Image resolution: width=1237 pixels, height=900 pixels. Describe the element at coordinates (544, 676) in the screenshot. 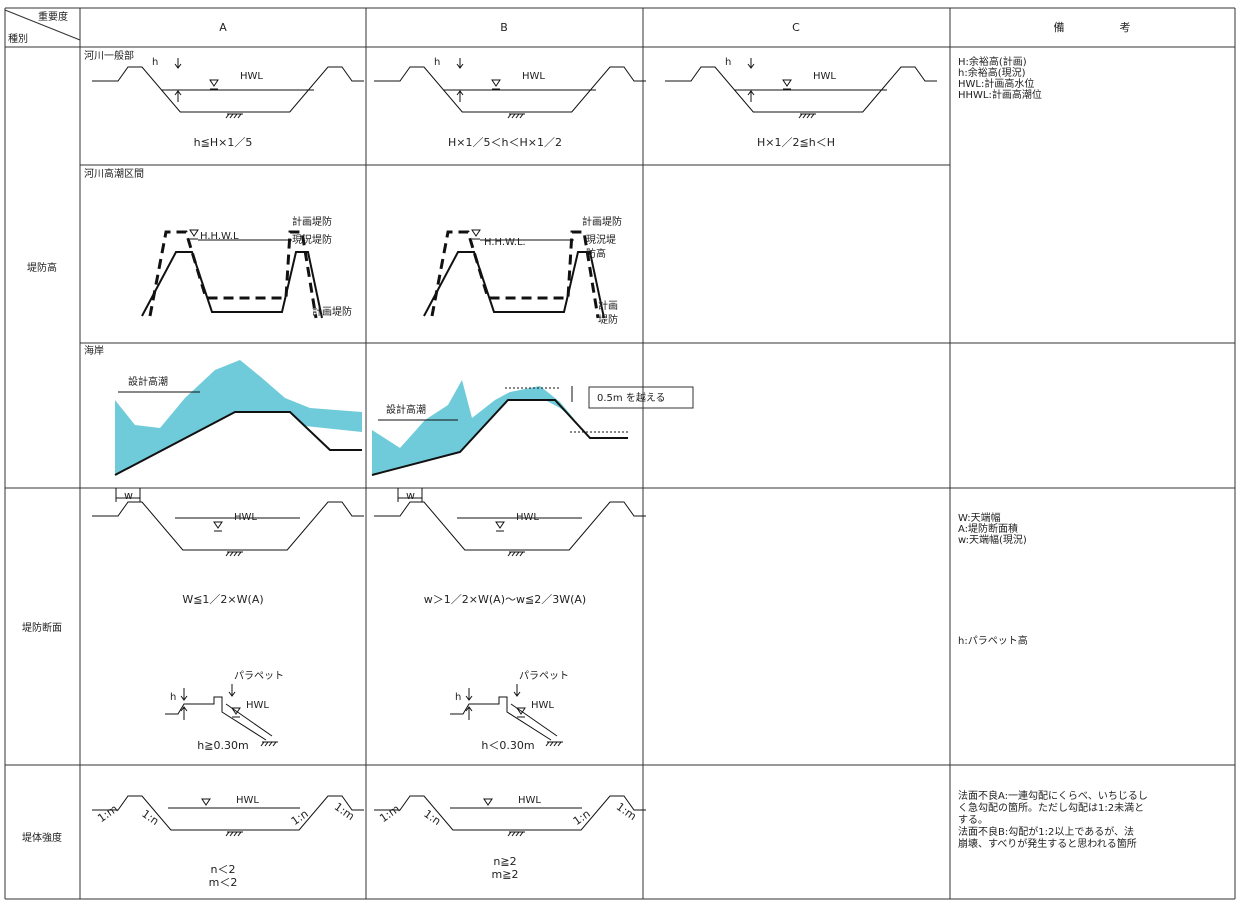

I see `label: パラペット` at that location.